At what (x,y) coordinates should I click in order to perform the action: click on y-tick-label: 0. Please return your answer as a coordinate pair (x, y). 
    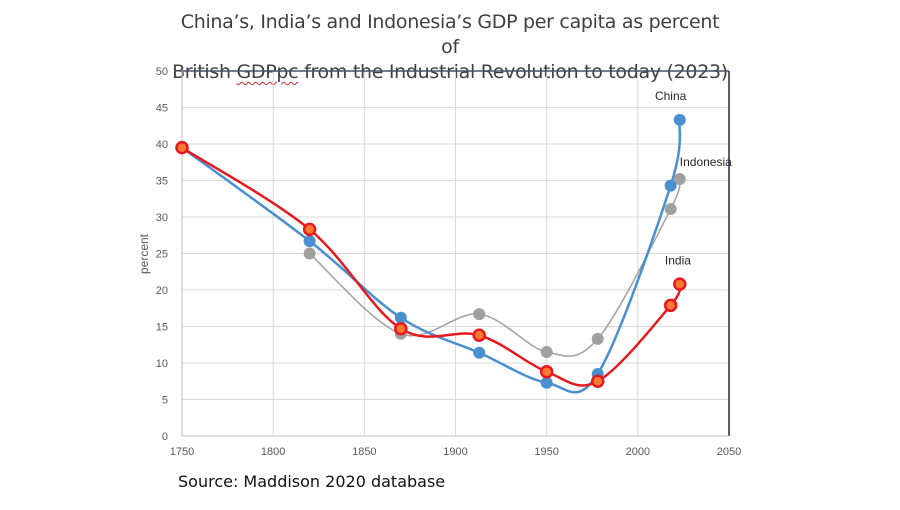
    Looking at the image, I should click on (165, 437).